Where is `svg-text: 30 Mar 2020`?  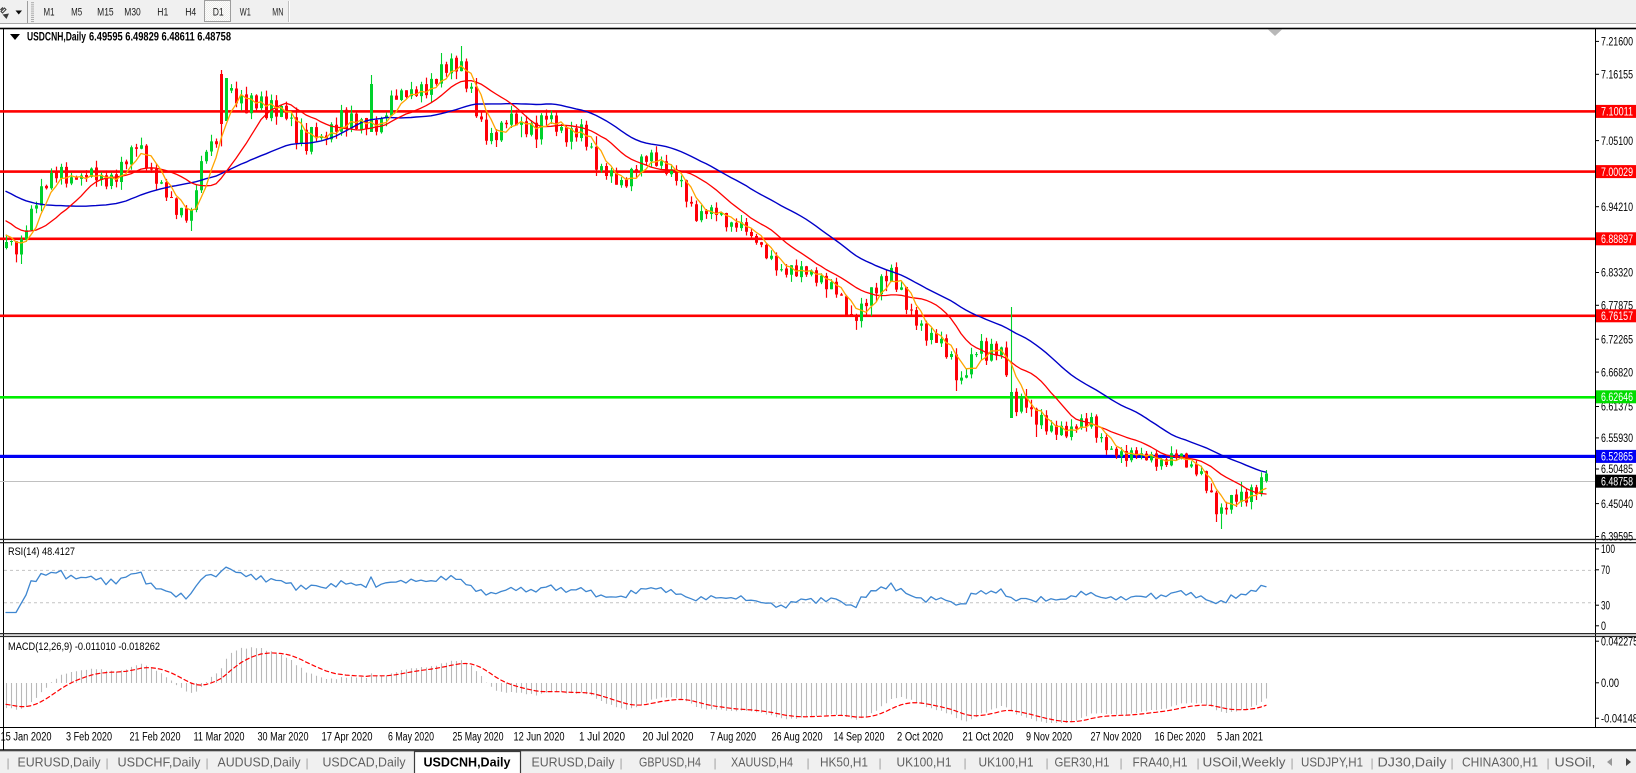 svg-text: 30 Mar 2020 is located at coordinates (283, 738).